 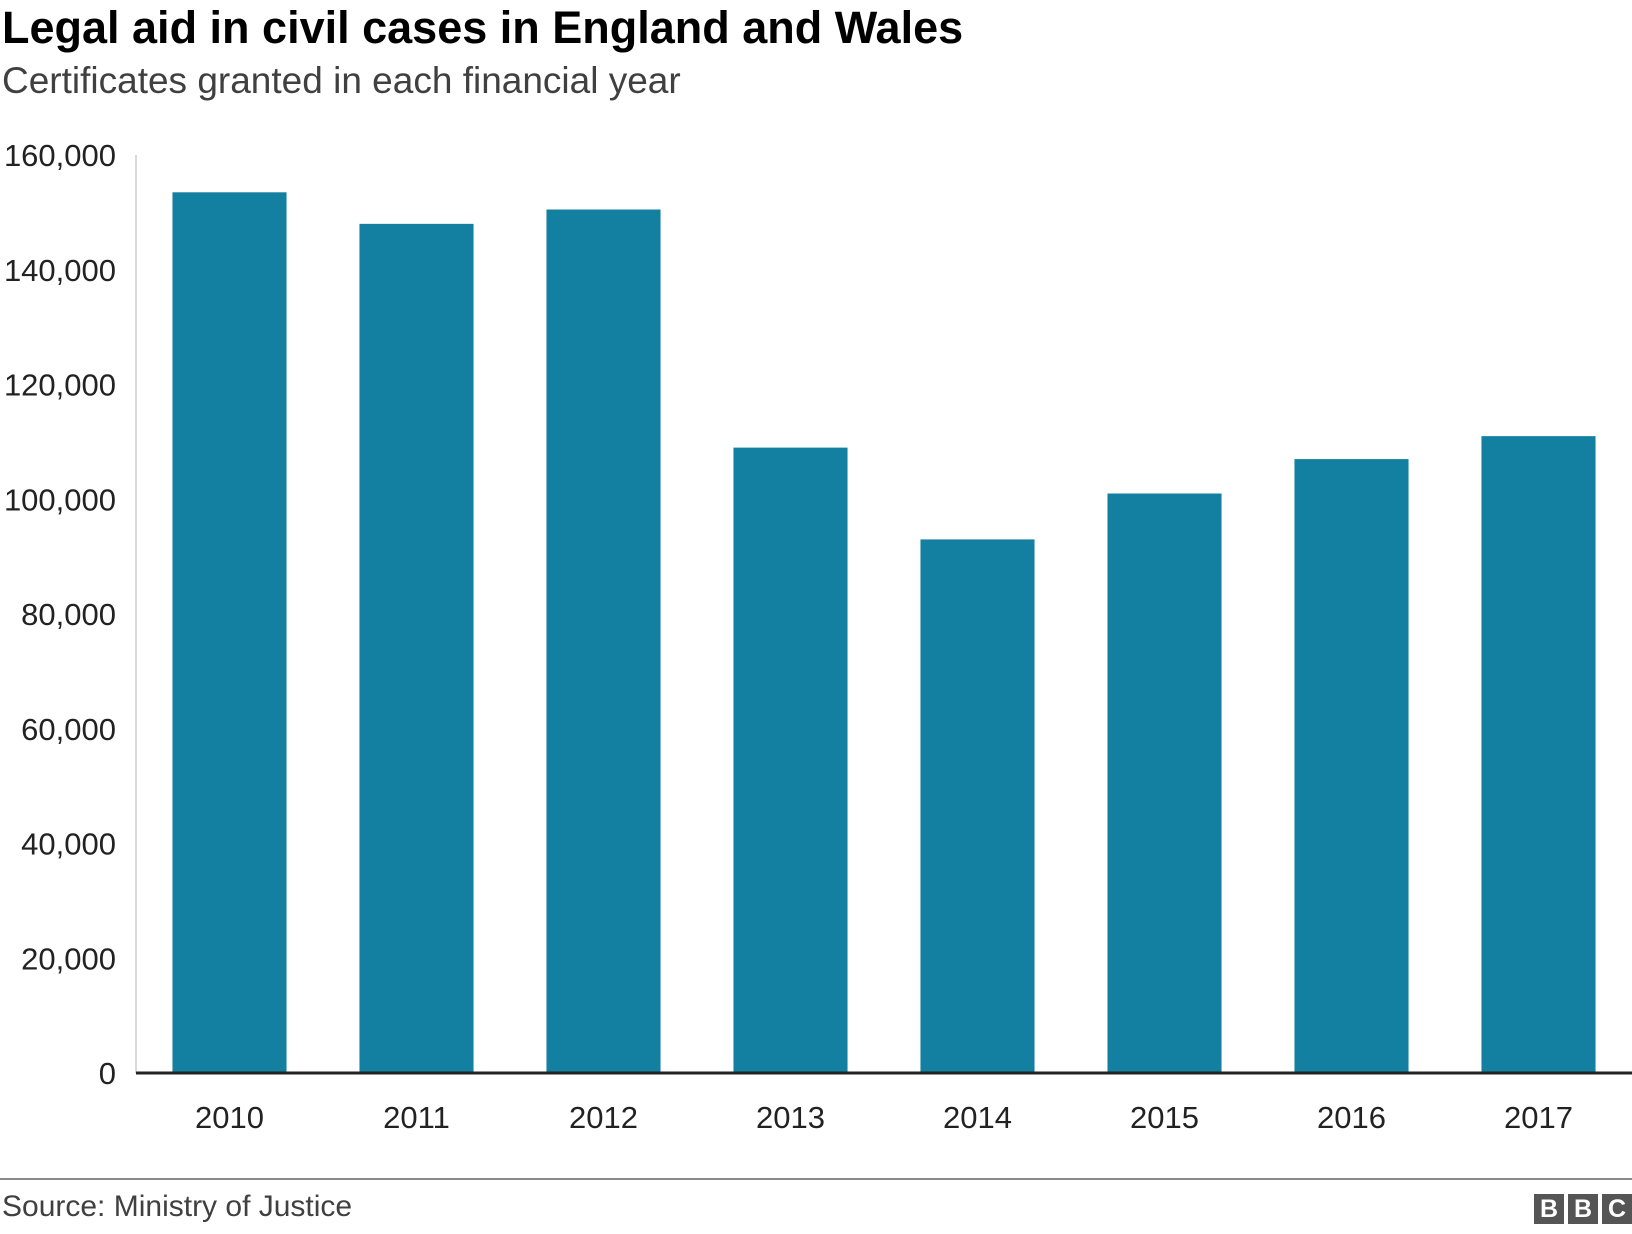 What do you see at coordinates (1351, 766) in the screenshot?
I see `bar-2016` at bounding box center [1351, 766].